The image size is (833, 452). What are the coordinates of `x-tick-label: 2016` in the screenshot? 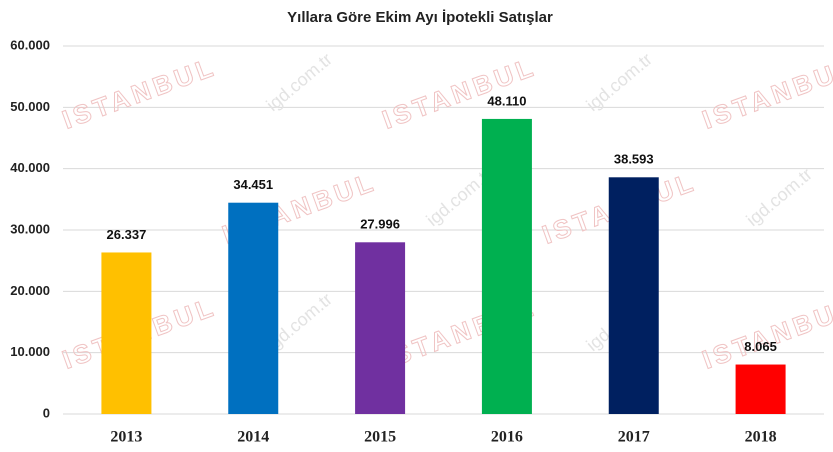 It's located at (507, 437).